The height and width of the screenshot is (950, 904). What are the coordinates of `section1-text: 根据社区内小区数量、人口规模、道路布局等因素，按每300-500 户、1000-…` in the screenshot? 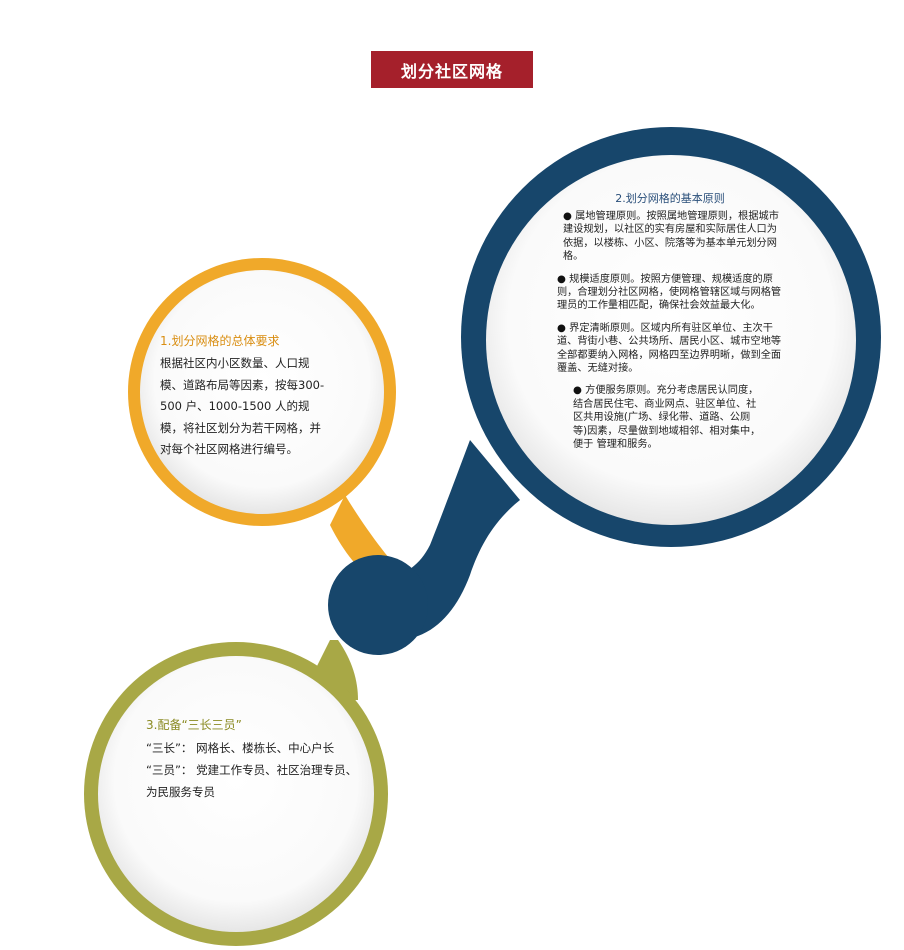 It's located at (242, 406).